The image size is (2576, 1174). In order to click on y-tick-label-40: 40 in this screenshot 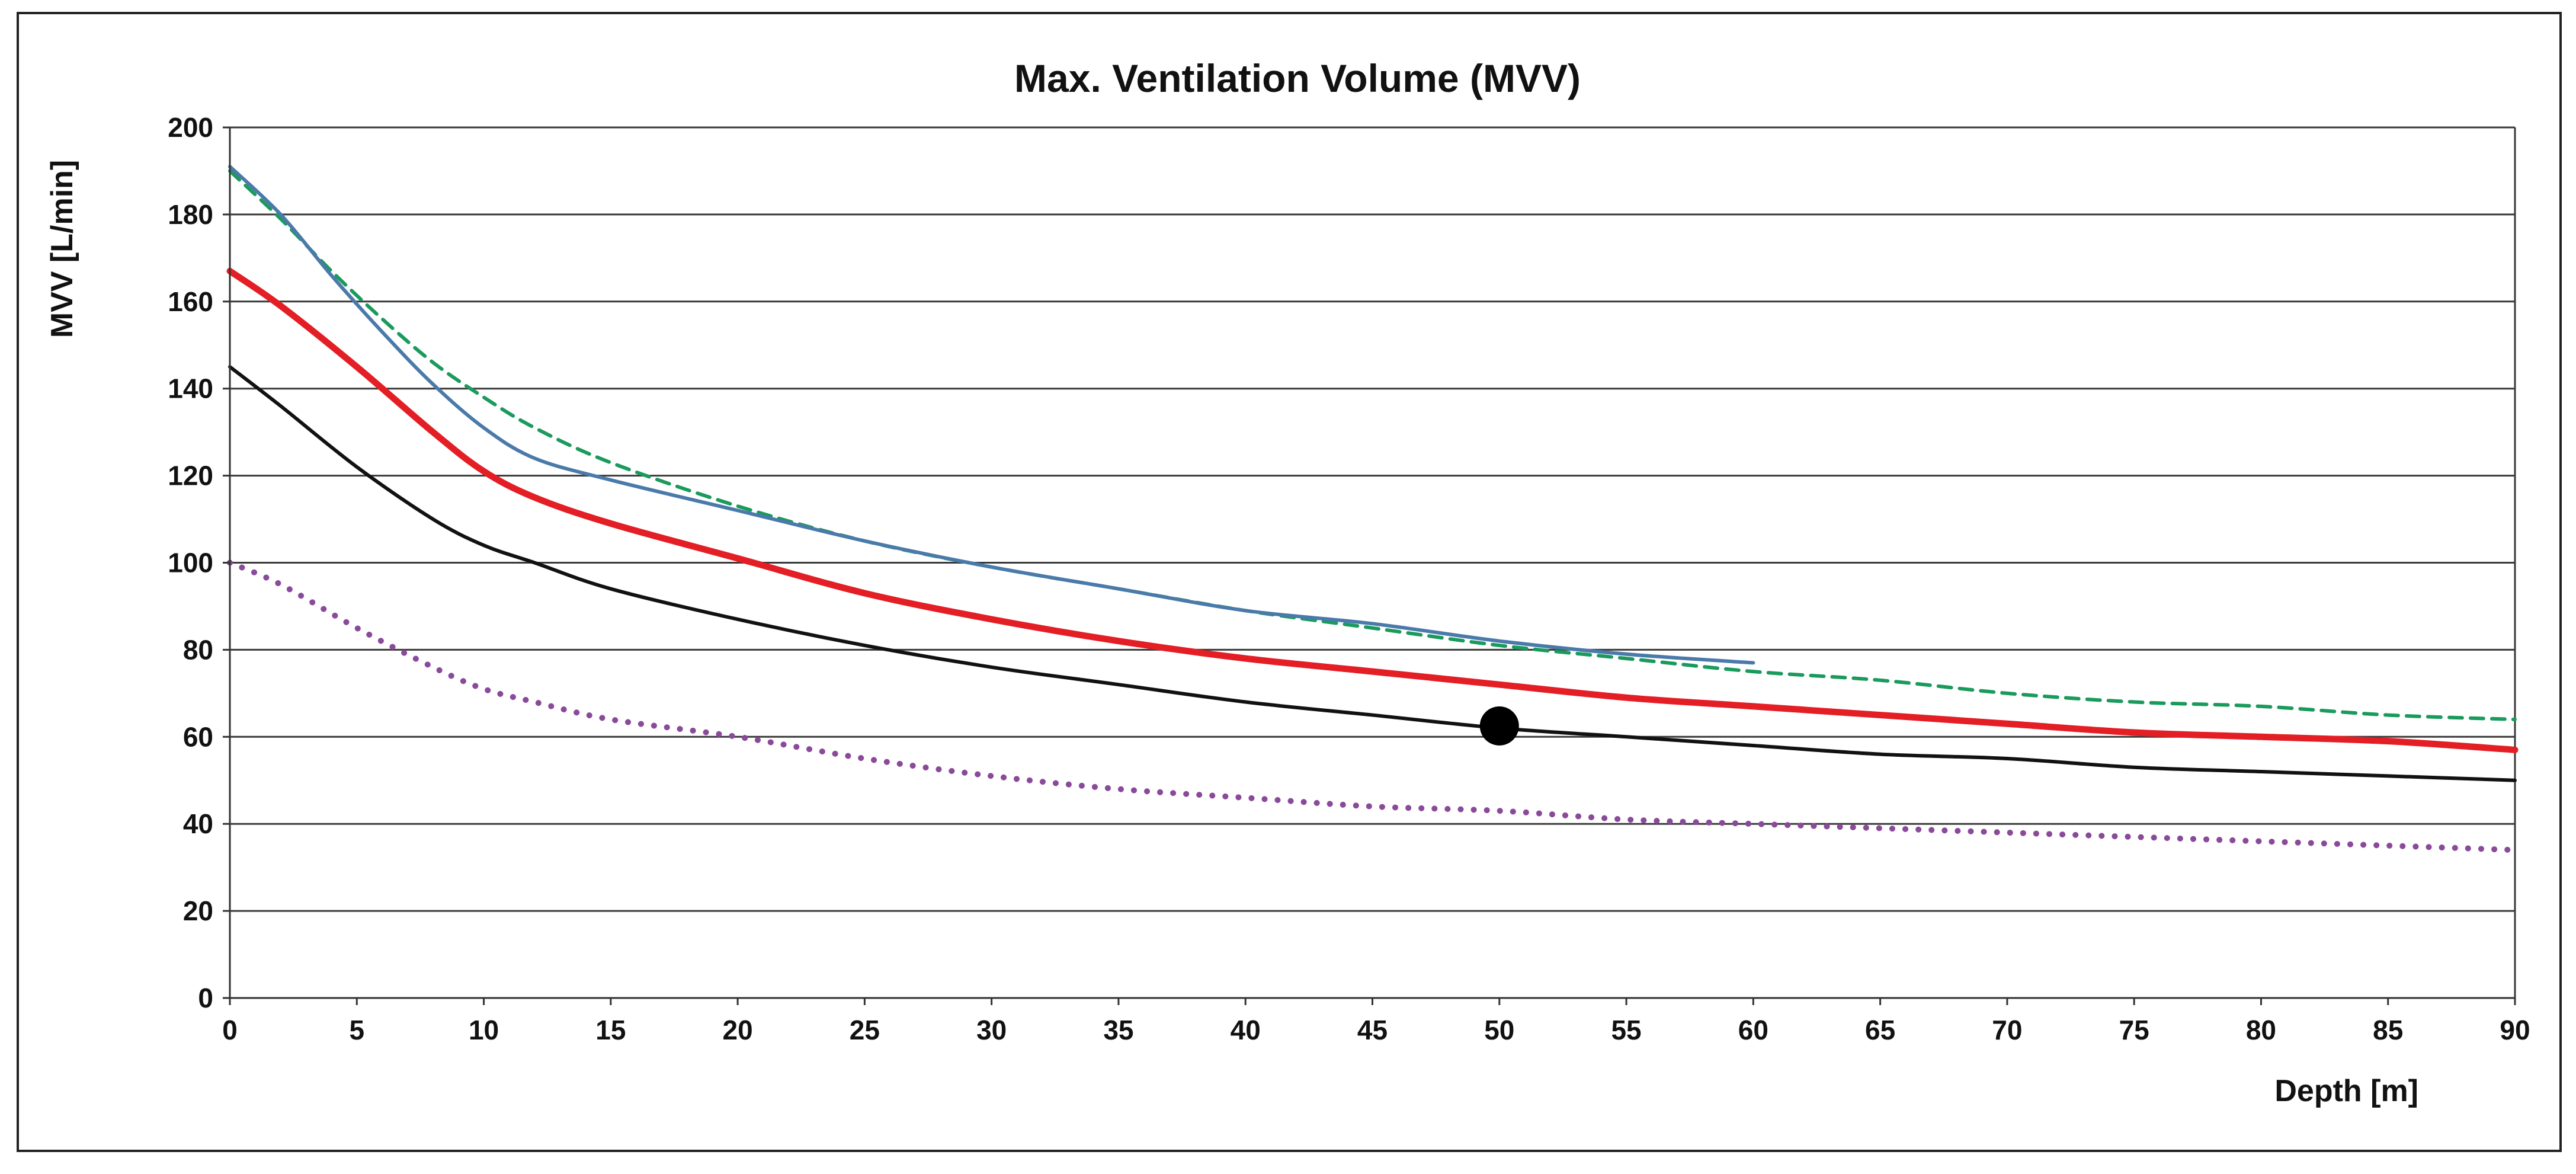, I will do `click(198, 823)`.